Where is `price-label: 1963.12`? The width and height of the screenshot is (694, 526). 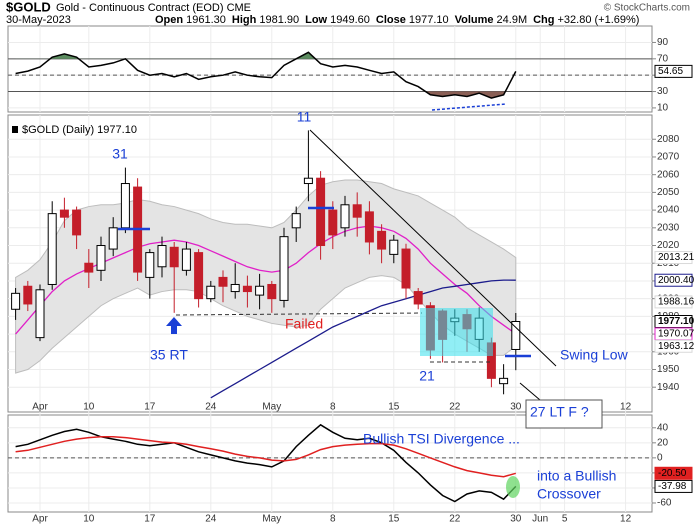
price-label: 1963.12 is located at coordinates (676, 346).